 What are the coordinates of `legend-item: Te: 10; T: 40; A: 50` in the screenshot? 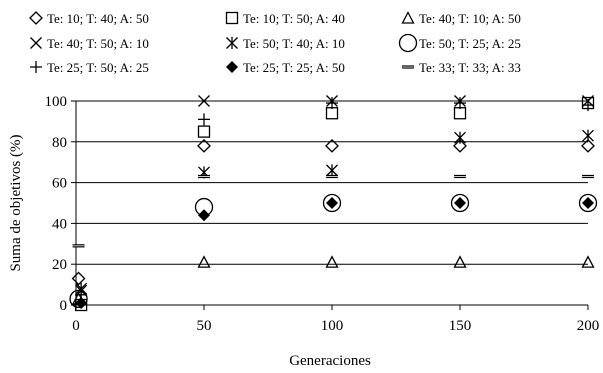 It's located at (89, 18).